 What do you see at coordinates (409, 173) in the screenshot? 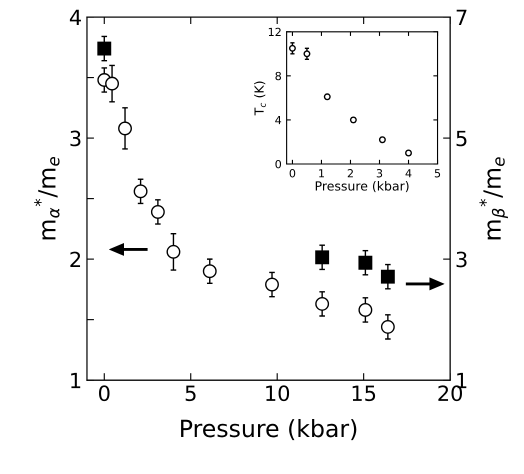
I see `x-tick-label: 4` at bounding box center [409, 173].